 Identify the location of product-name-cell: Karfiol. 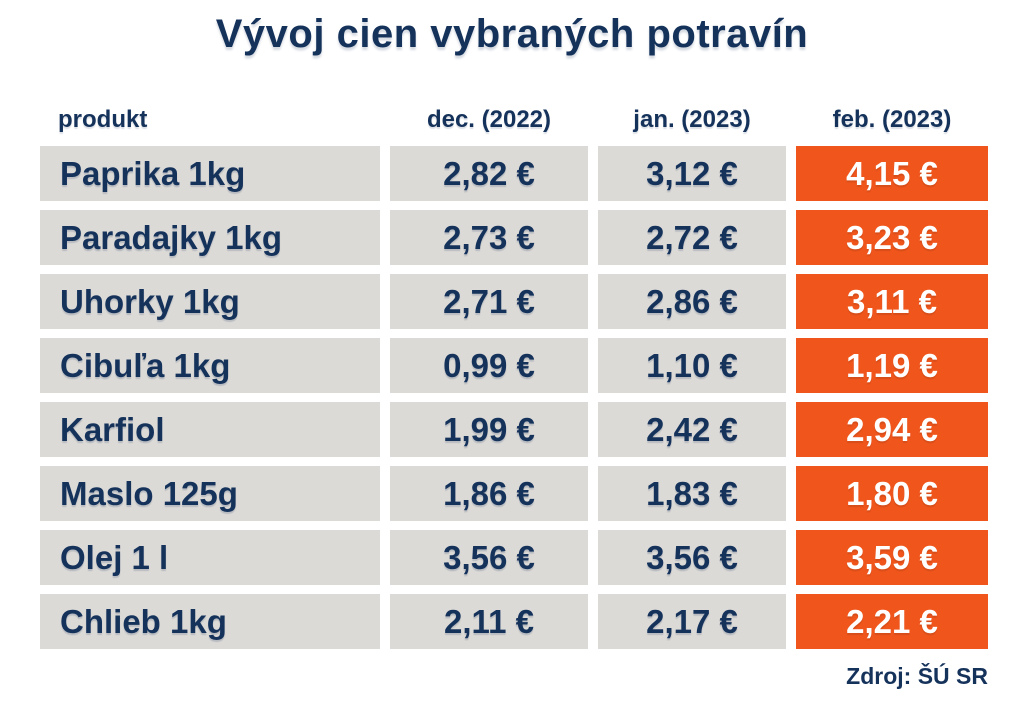
(210, 429).